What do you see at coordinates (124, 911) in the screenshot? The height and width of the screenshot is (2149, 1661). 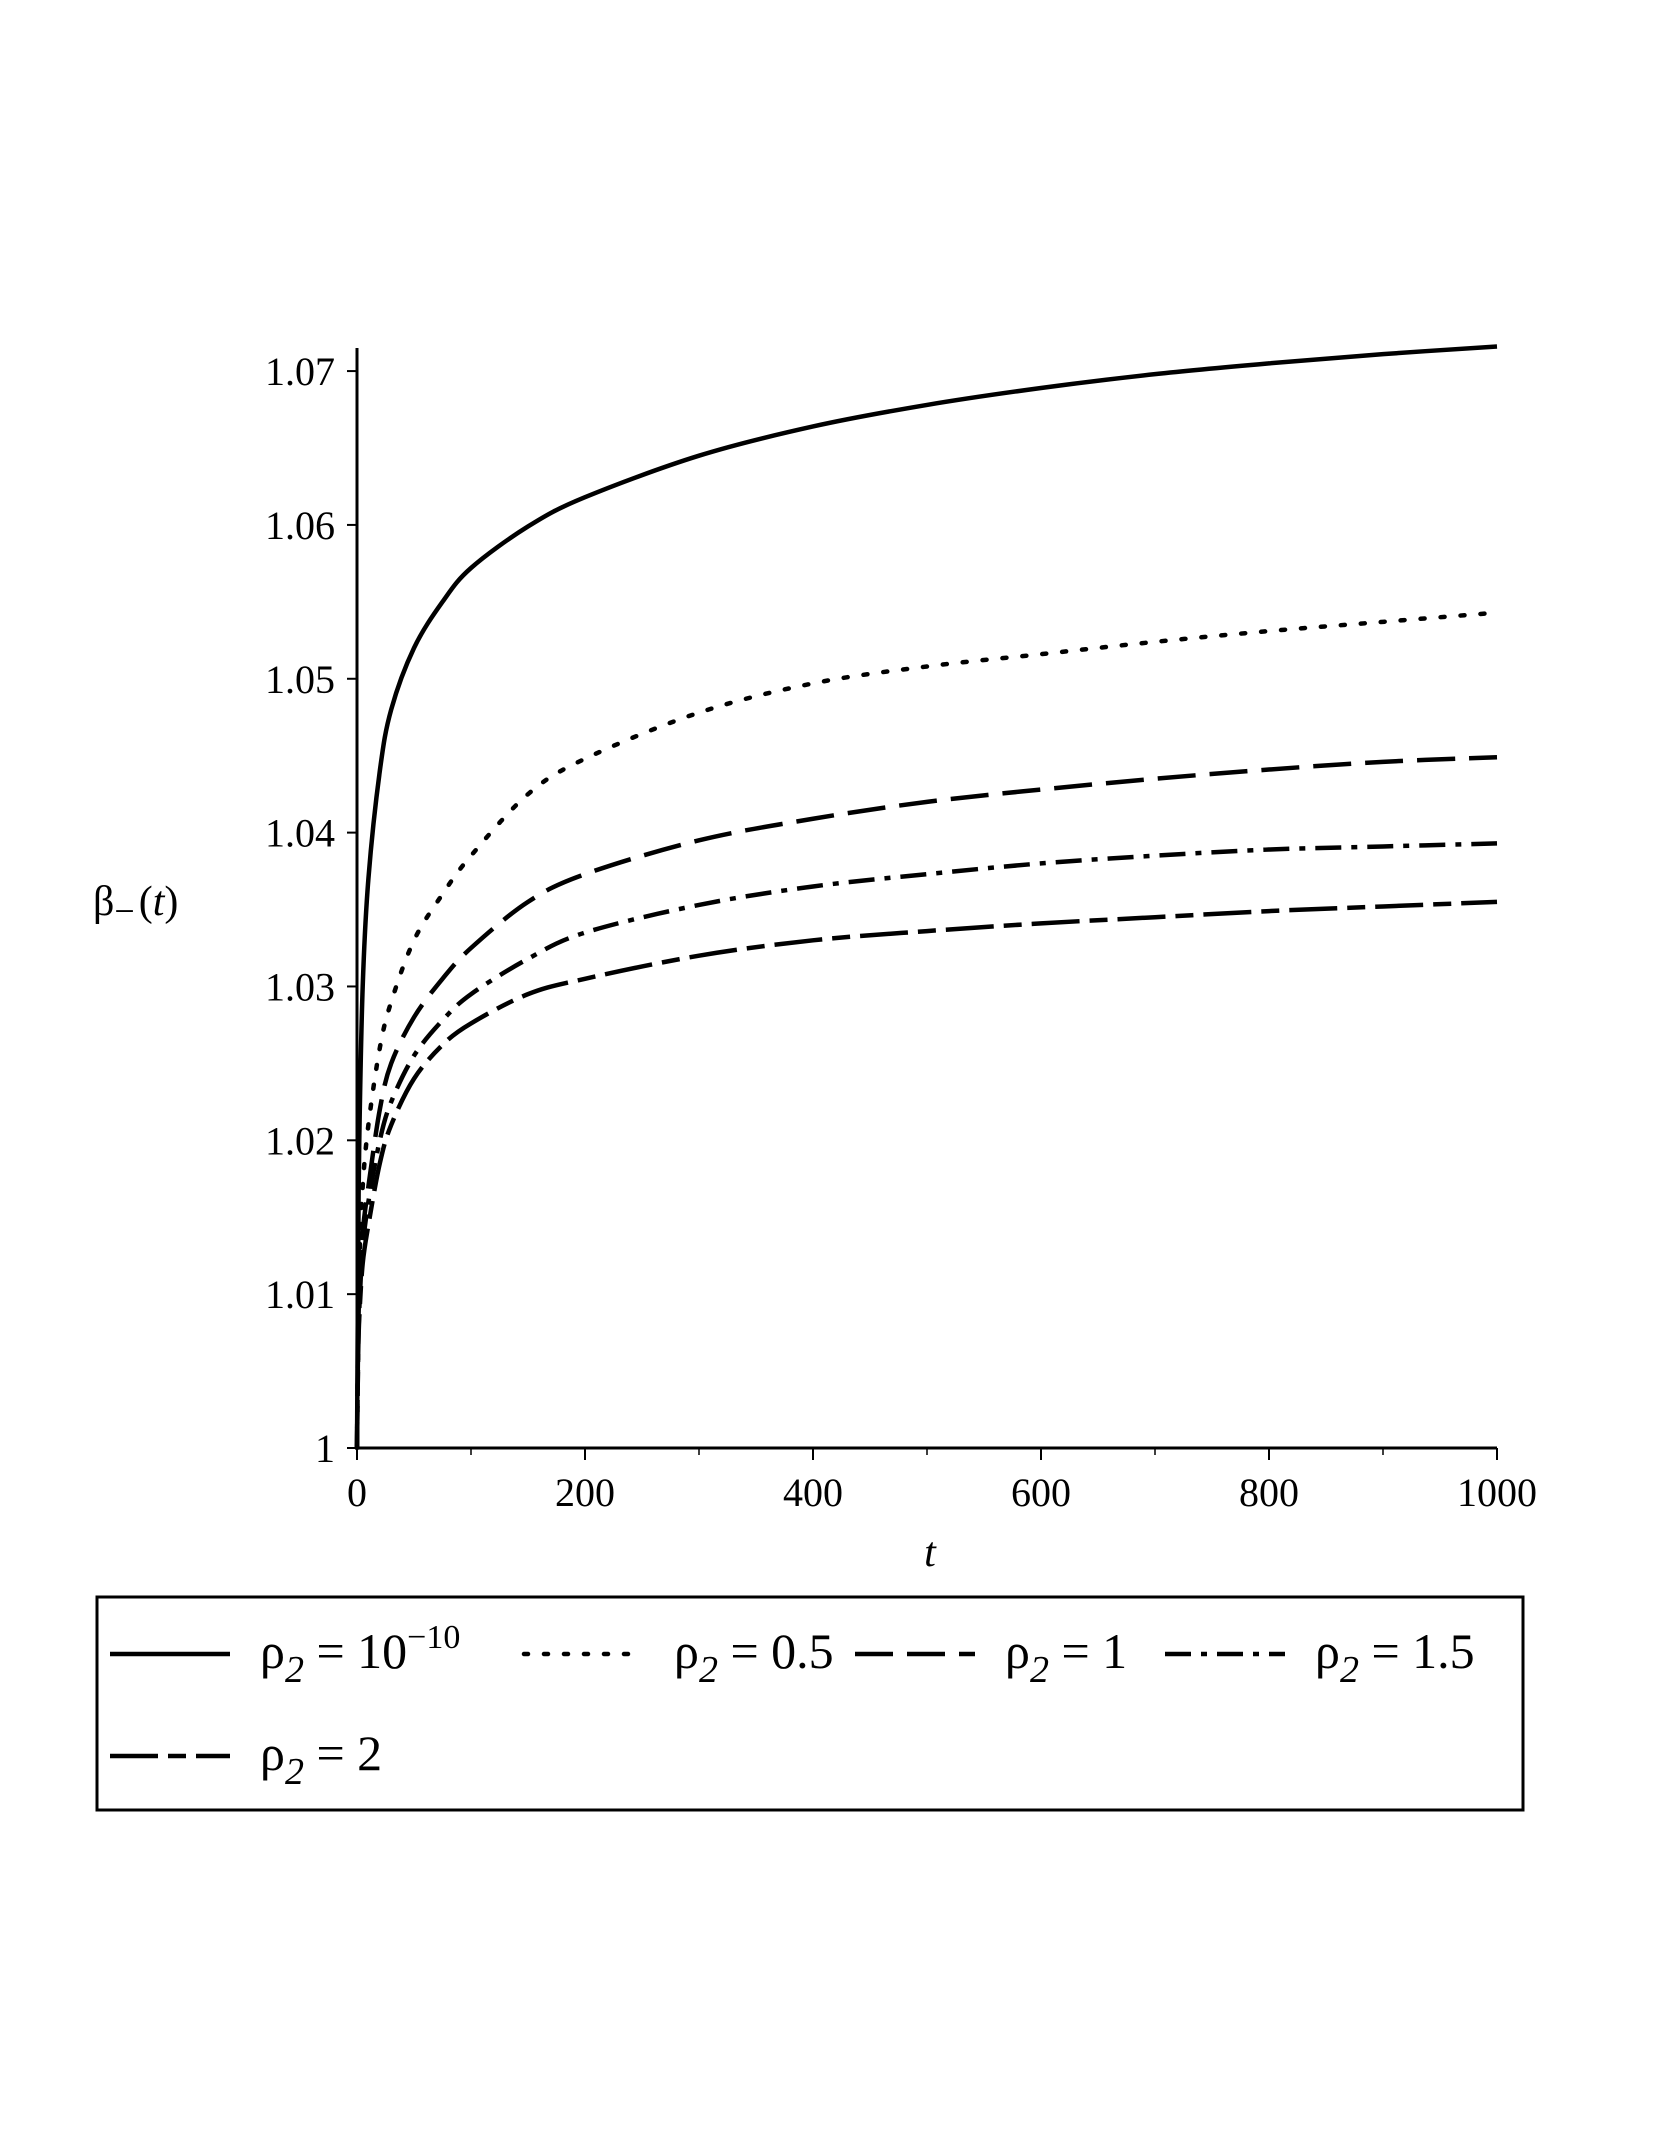 I see `y-axis-label-subscript: −` at bounding box center [124, 911].